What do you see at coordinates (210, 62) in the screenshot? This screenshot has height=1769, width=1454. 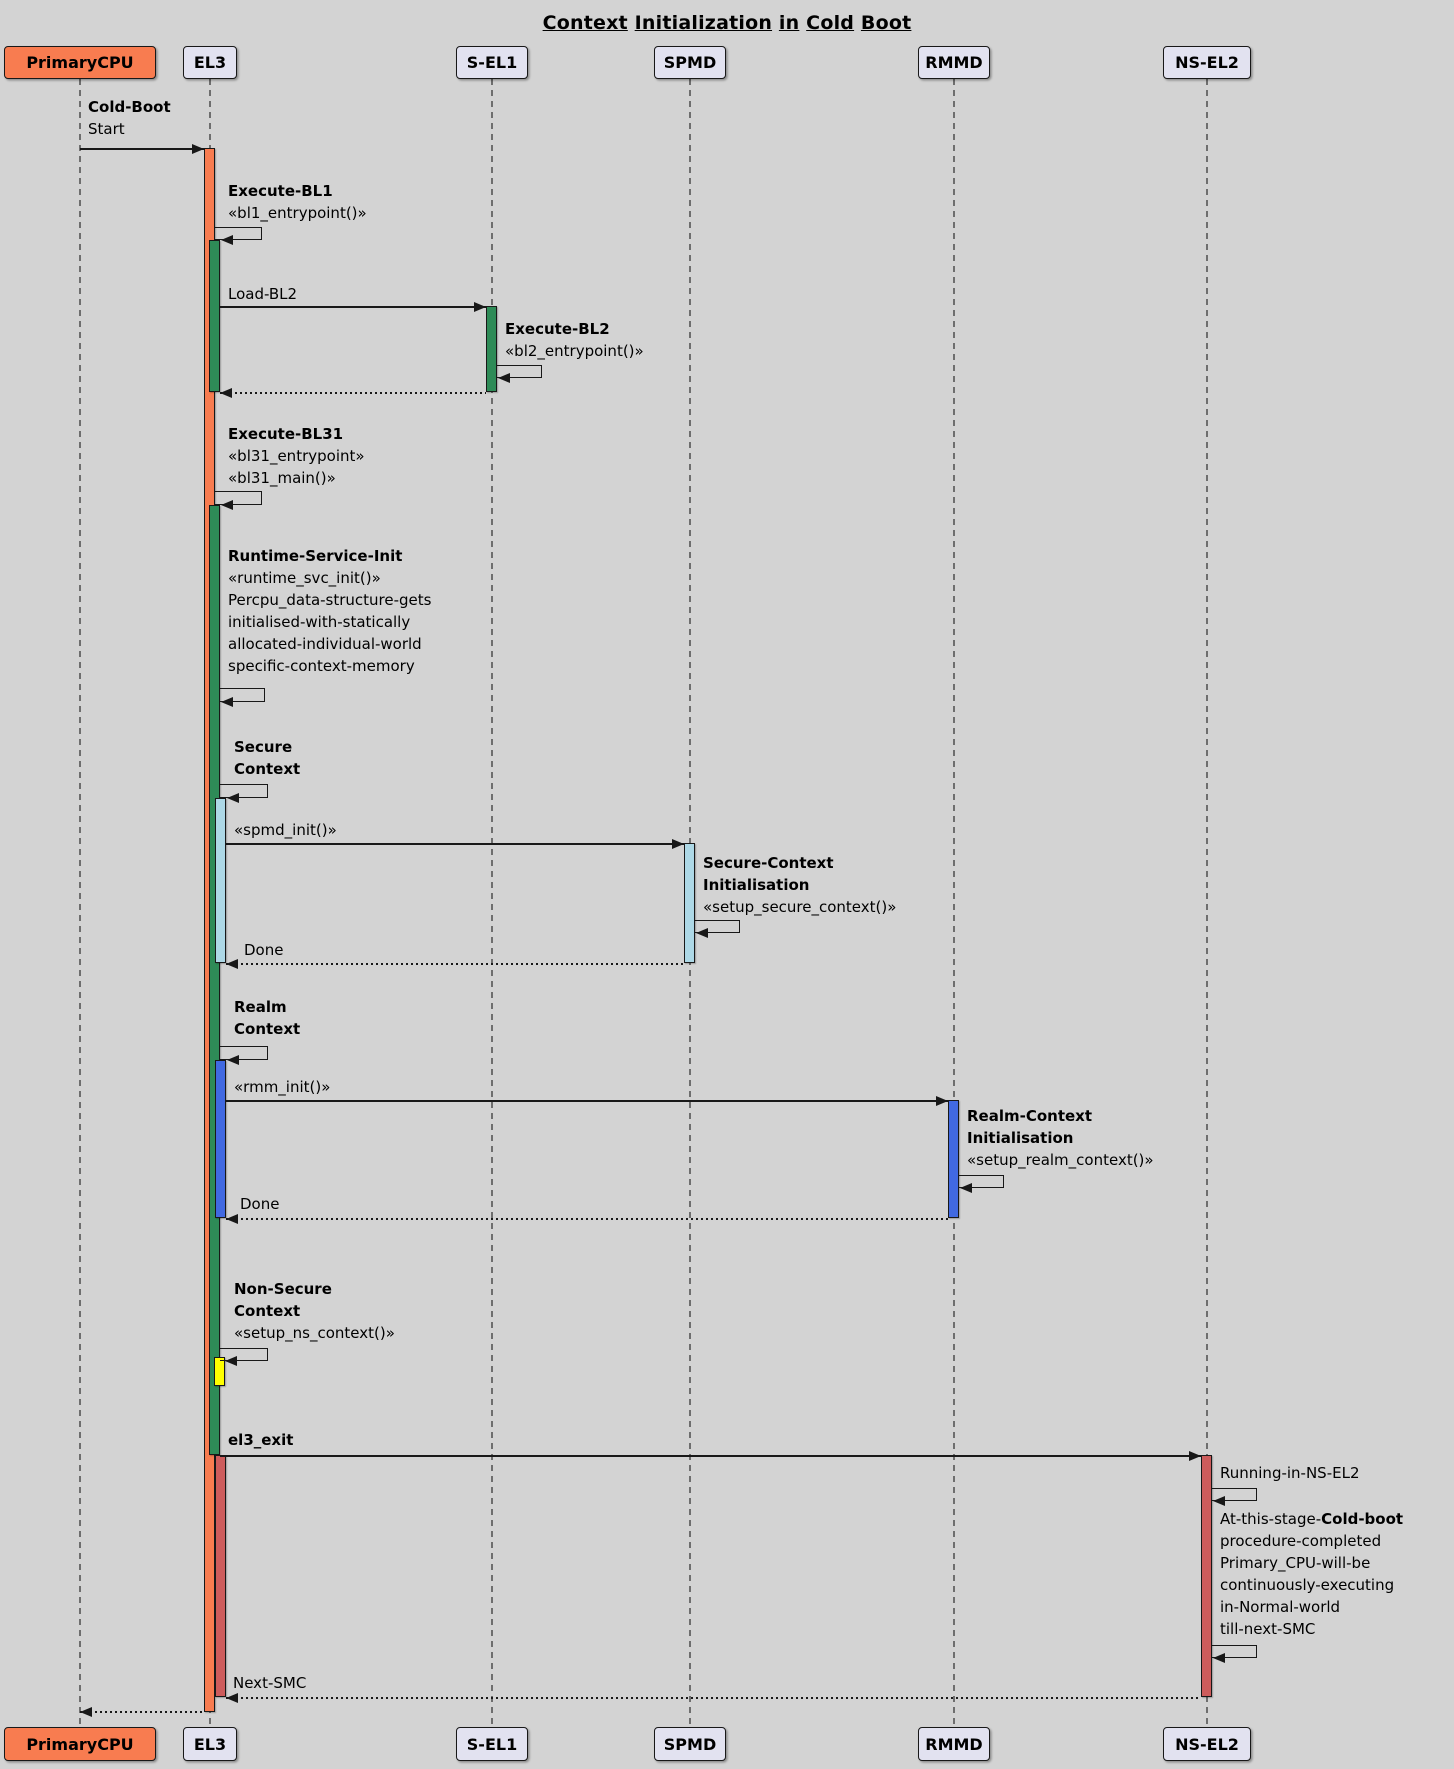 I see `participant-top-el3: EL3` at bounding box center [210, 62].